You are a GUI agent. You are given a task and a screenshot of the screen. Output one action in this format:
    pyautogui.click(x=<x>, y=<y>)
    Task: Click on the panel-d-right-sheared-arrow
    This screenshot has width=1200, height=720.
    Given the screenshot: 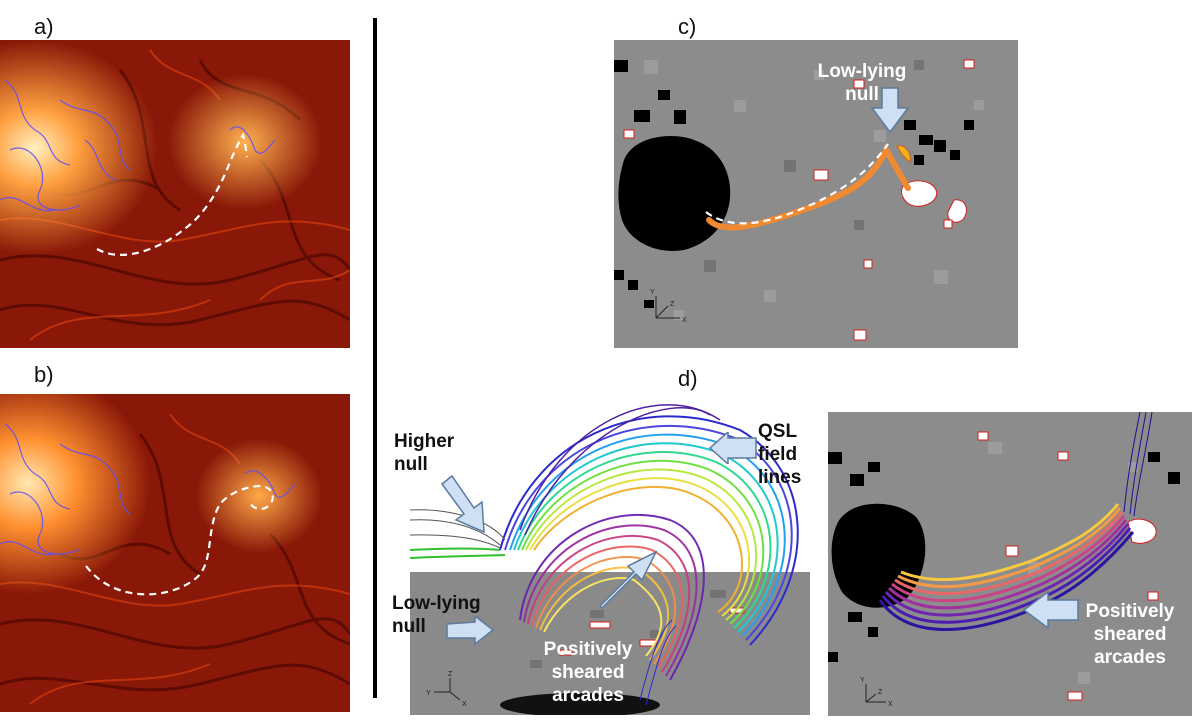 What is the action you would take?
    pyautogui.click(x=1050, y=610)
    